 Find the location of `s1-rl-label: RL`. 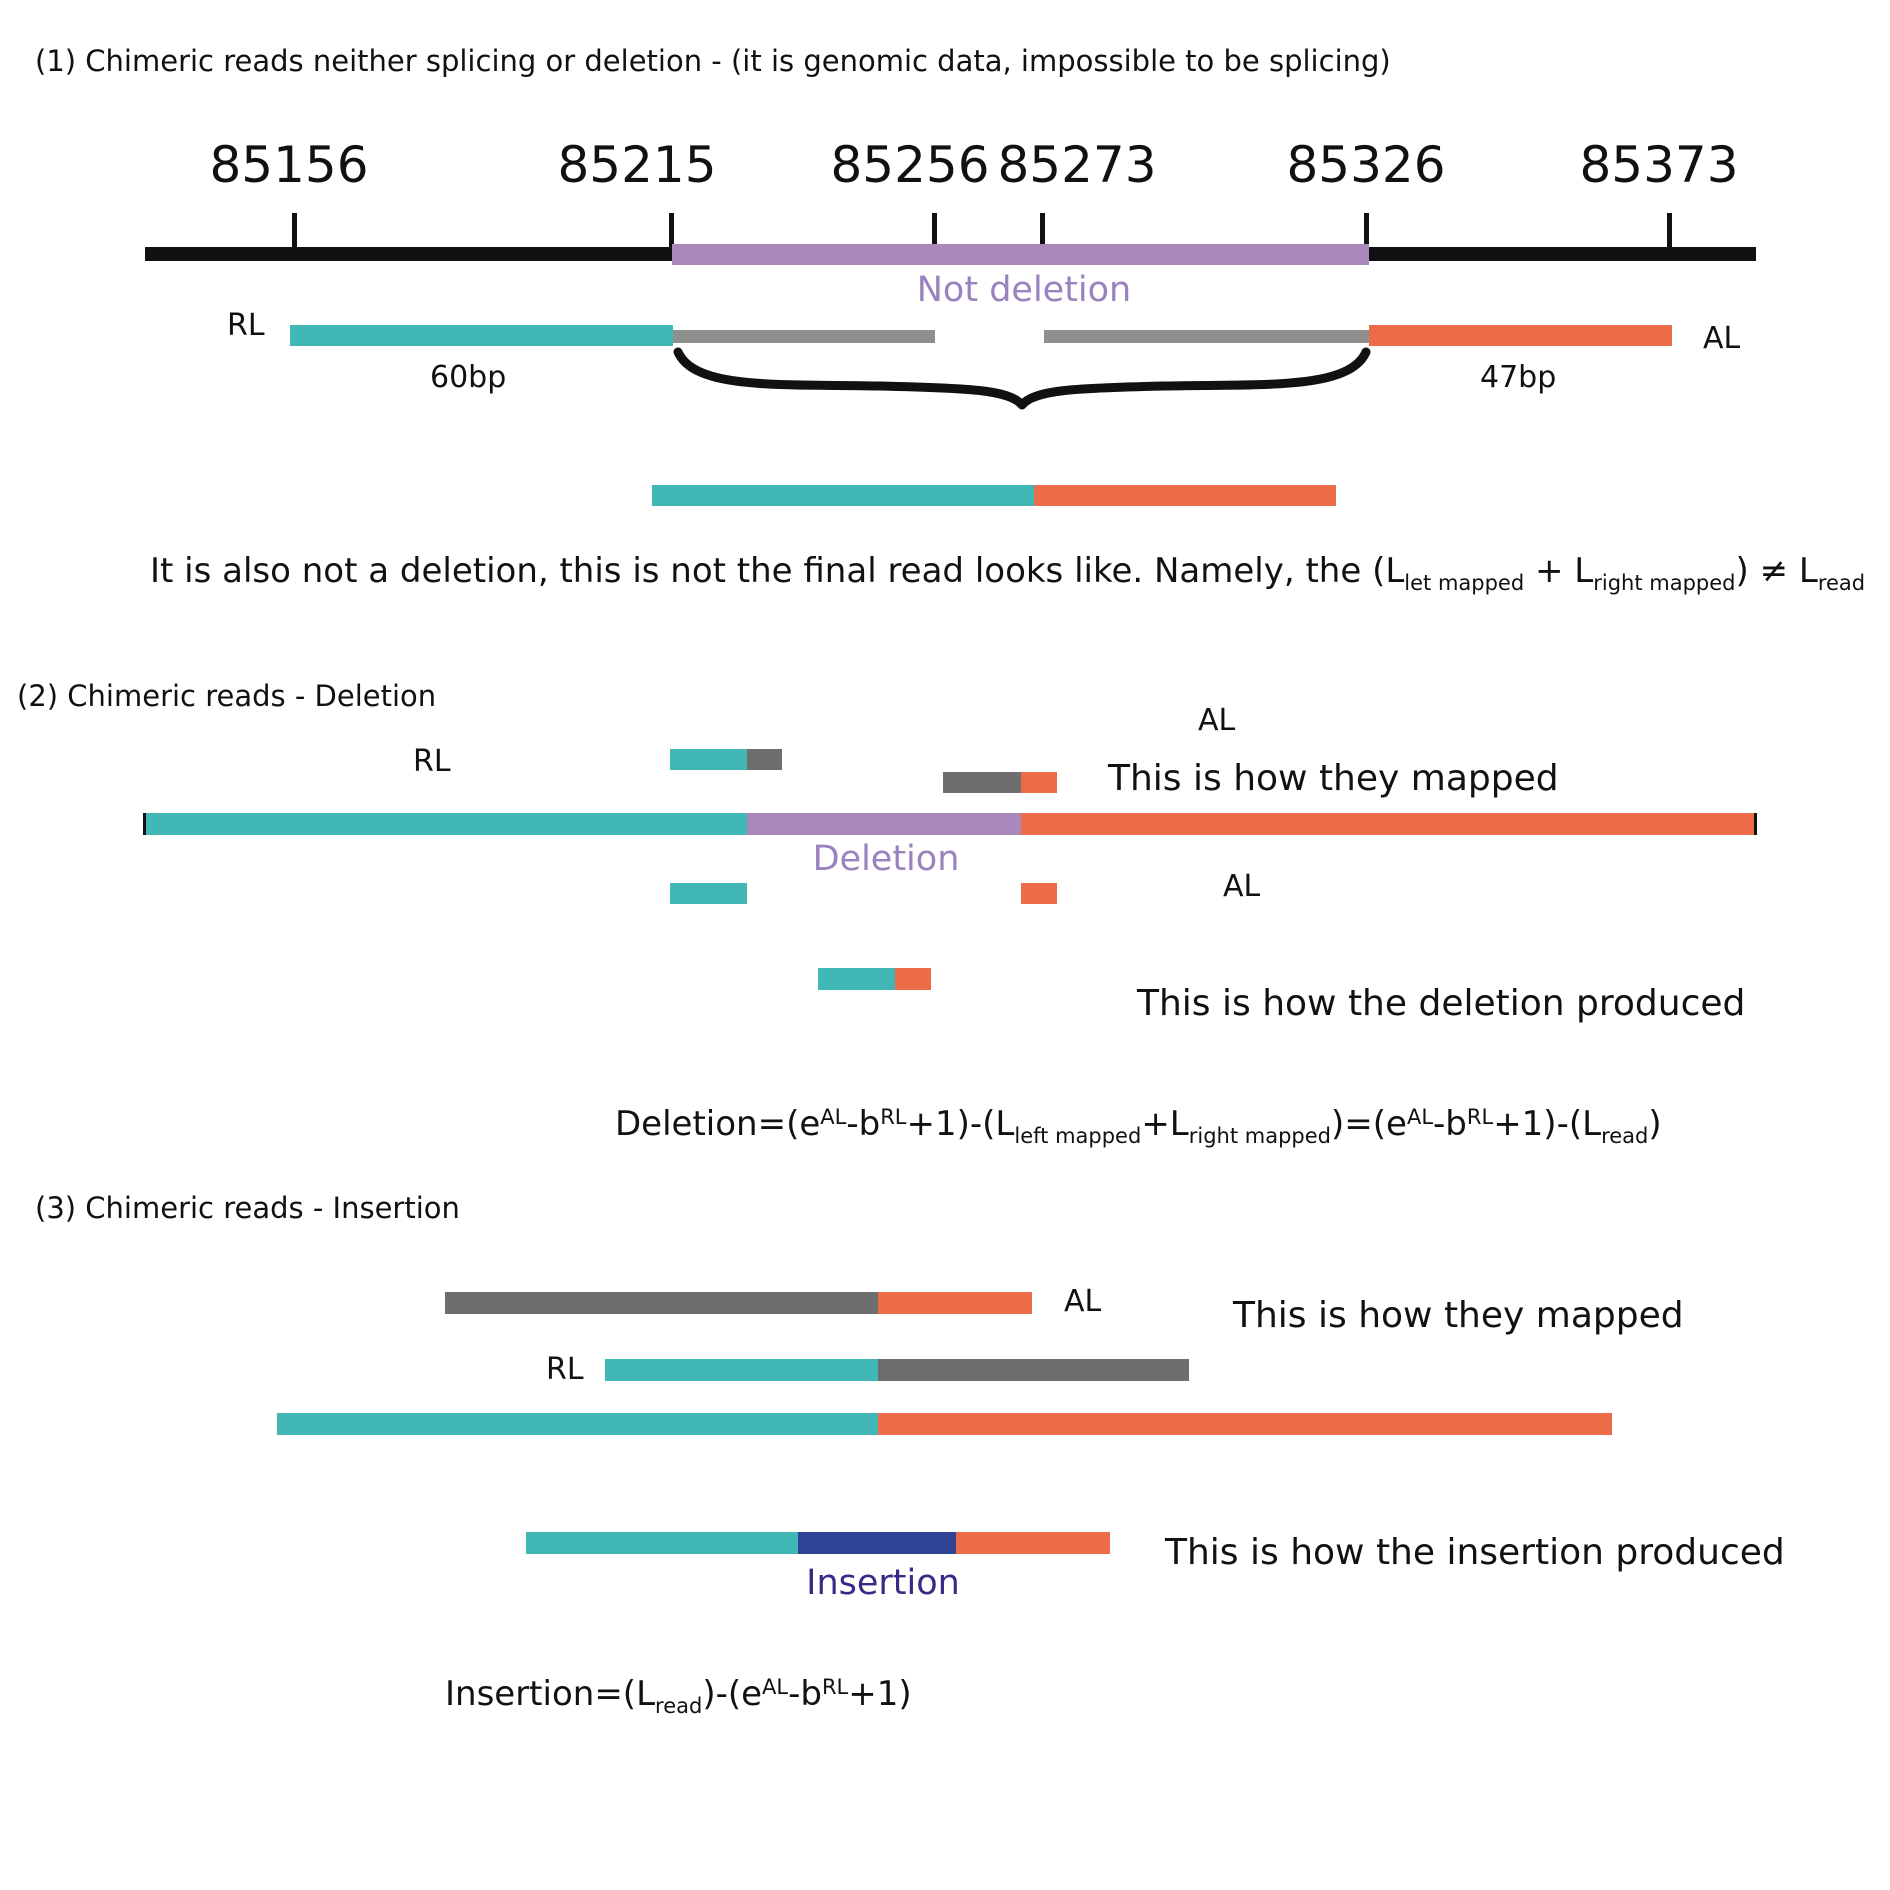

s1-rl-label: RL is located at coordinates (246, 325).